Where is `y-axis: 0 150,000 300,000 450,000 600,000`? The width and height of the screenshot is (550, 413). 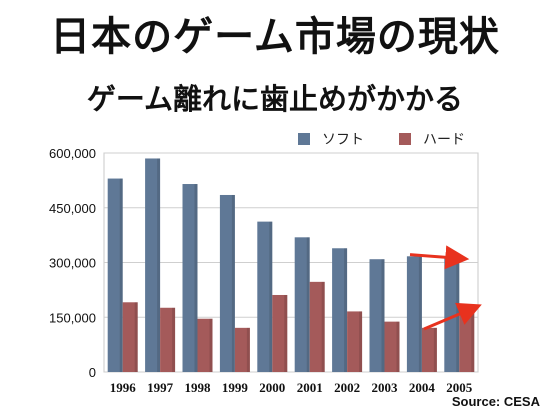
y-axis: 0 150,000 300,000 450,000 600,000 is located at coordinates (72, 263).